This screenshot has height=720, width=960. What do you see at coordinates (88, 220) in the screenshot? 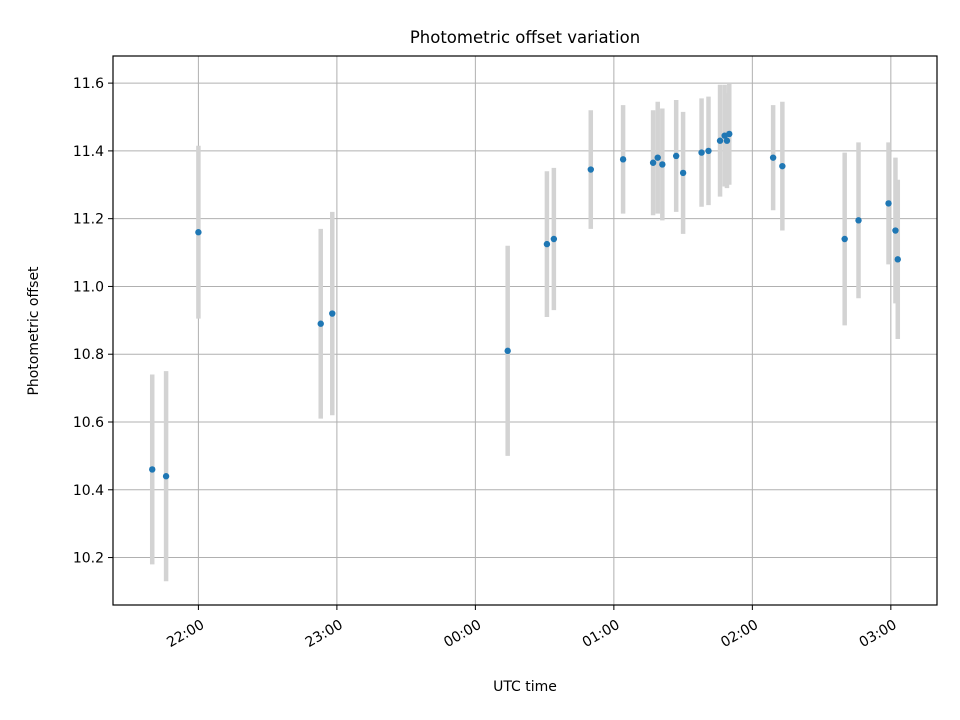
I see `y-tick-label: 11.2` at bounding box center [88, 220].